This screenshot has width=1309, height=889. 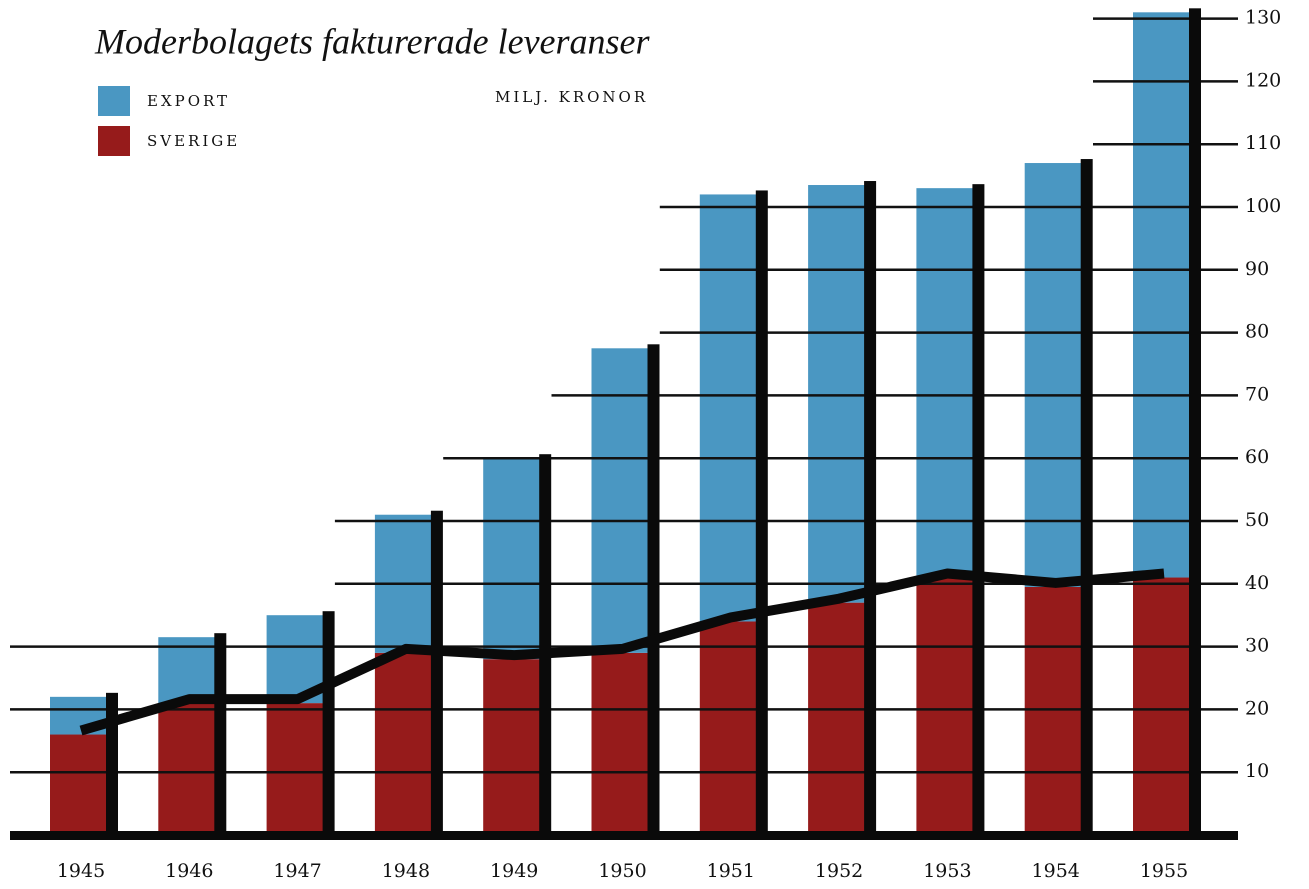 What do you see at coordinates (188, 101) in the screenshot?
I see `legend-label: EXPORT` at bounding box center [188, 101].